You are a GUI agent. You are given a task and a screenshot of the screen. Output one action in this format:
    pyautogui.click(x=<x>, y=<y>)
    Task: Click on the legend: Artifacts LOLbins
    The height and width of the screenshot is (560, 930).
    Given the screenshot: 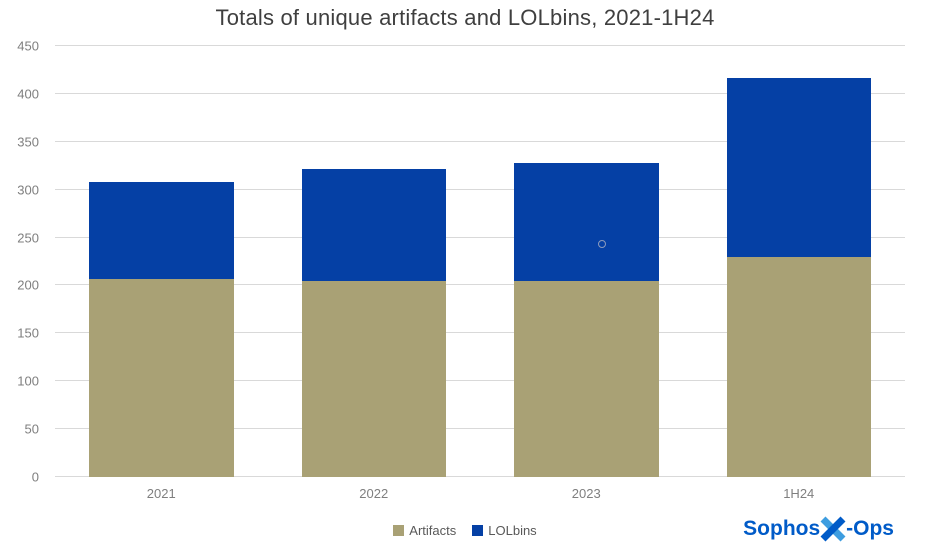 What is the action you would take?
    pyautogui.click(x=465, y=530)
    